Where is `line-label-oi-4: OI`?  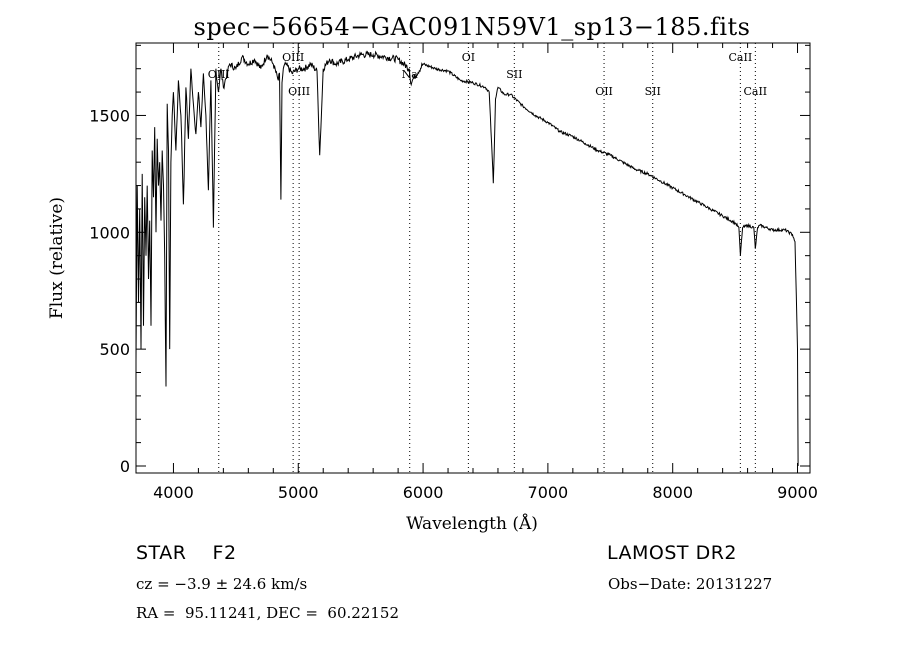
line-label-oi-4: OI is located at coordinates (468, 57).